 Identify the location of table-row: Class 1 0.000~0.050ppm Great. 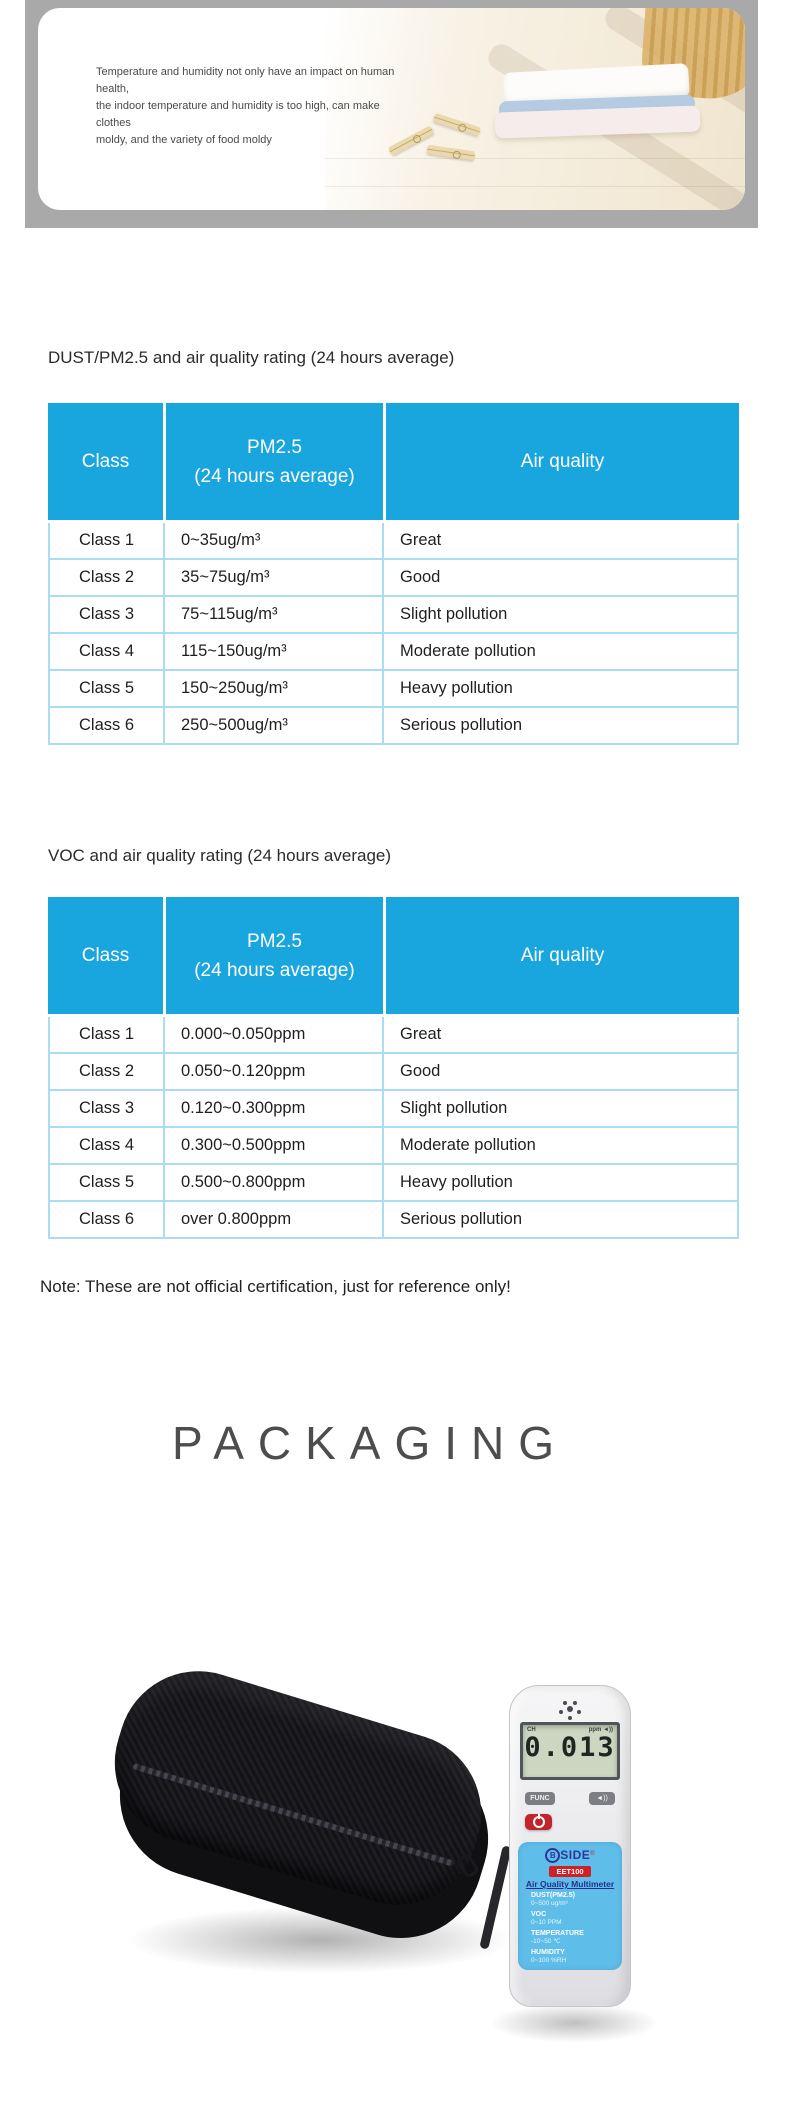
(393, 1035).